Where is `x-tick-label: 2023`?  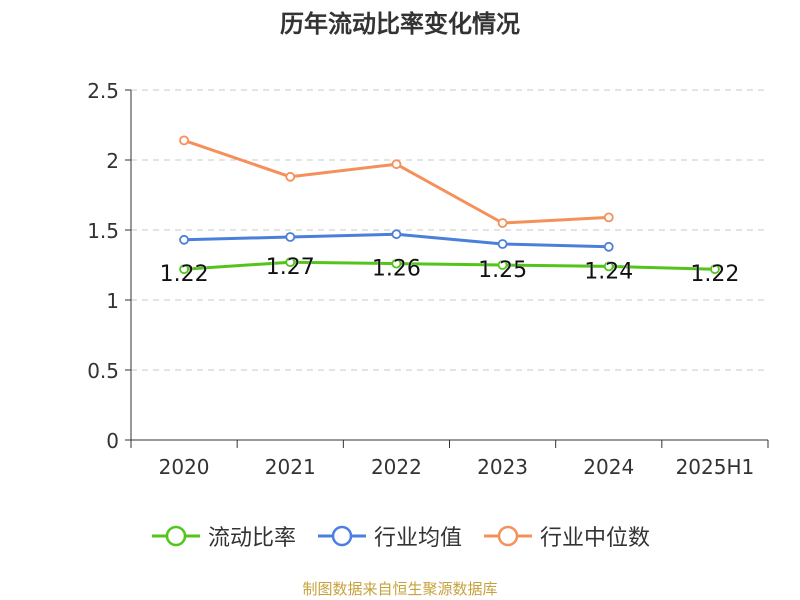 x-tick-label: 2023 is located at coordinates (502, 467).